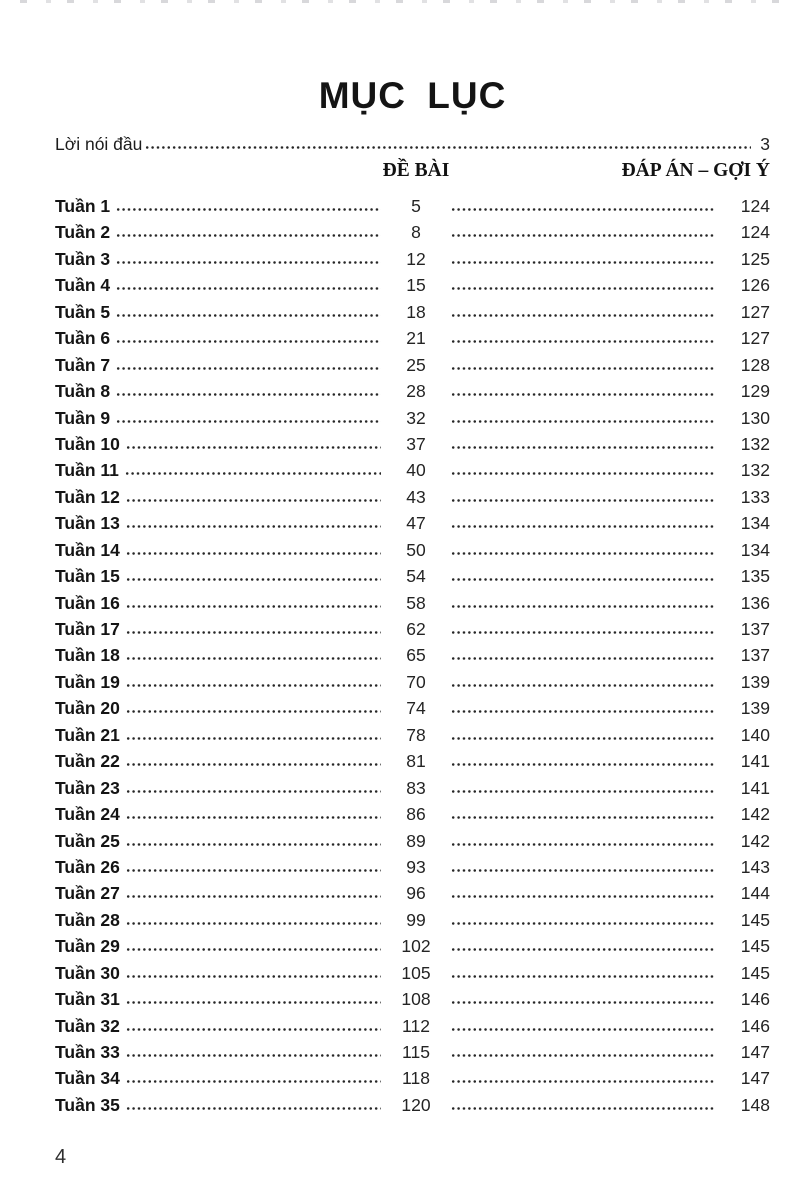 The width and height of the screenshot is (811, 1200). Describe the element at coordinates (416, 734) in the screenshot. I see `toc-row-exercise-page: 78` at that location.